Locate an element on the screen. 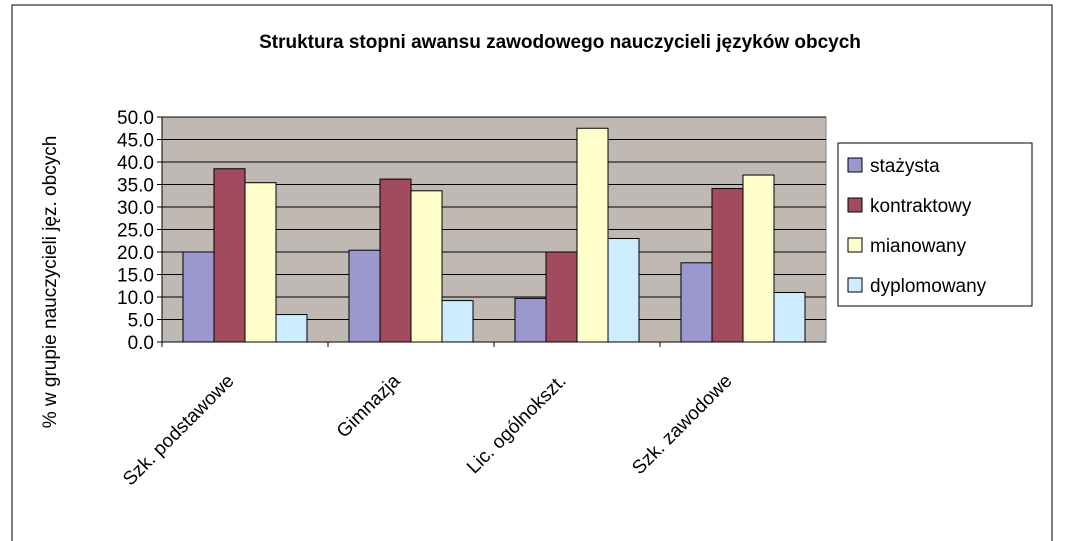 This screenshot has width=1065, height=541. y-tick-label: 20.0 is located at coordinates (135, 253).